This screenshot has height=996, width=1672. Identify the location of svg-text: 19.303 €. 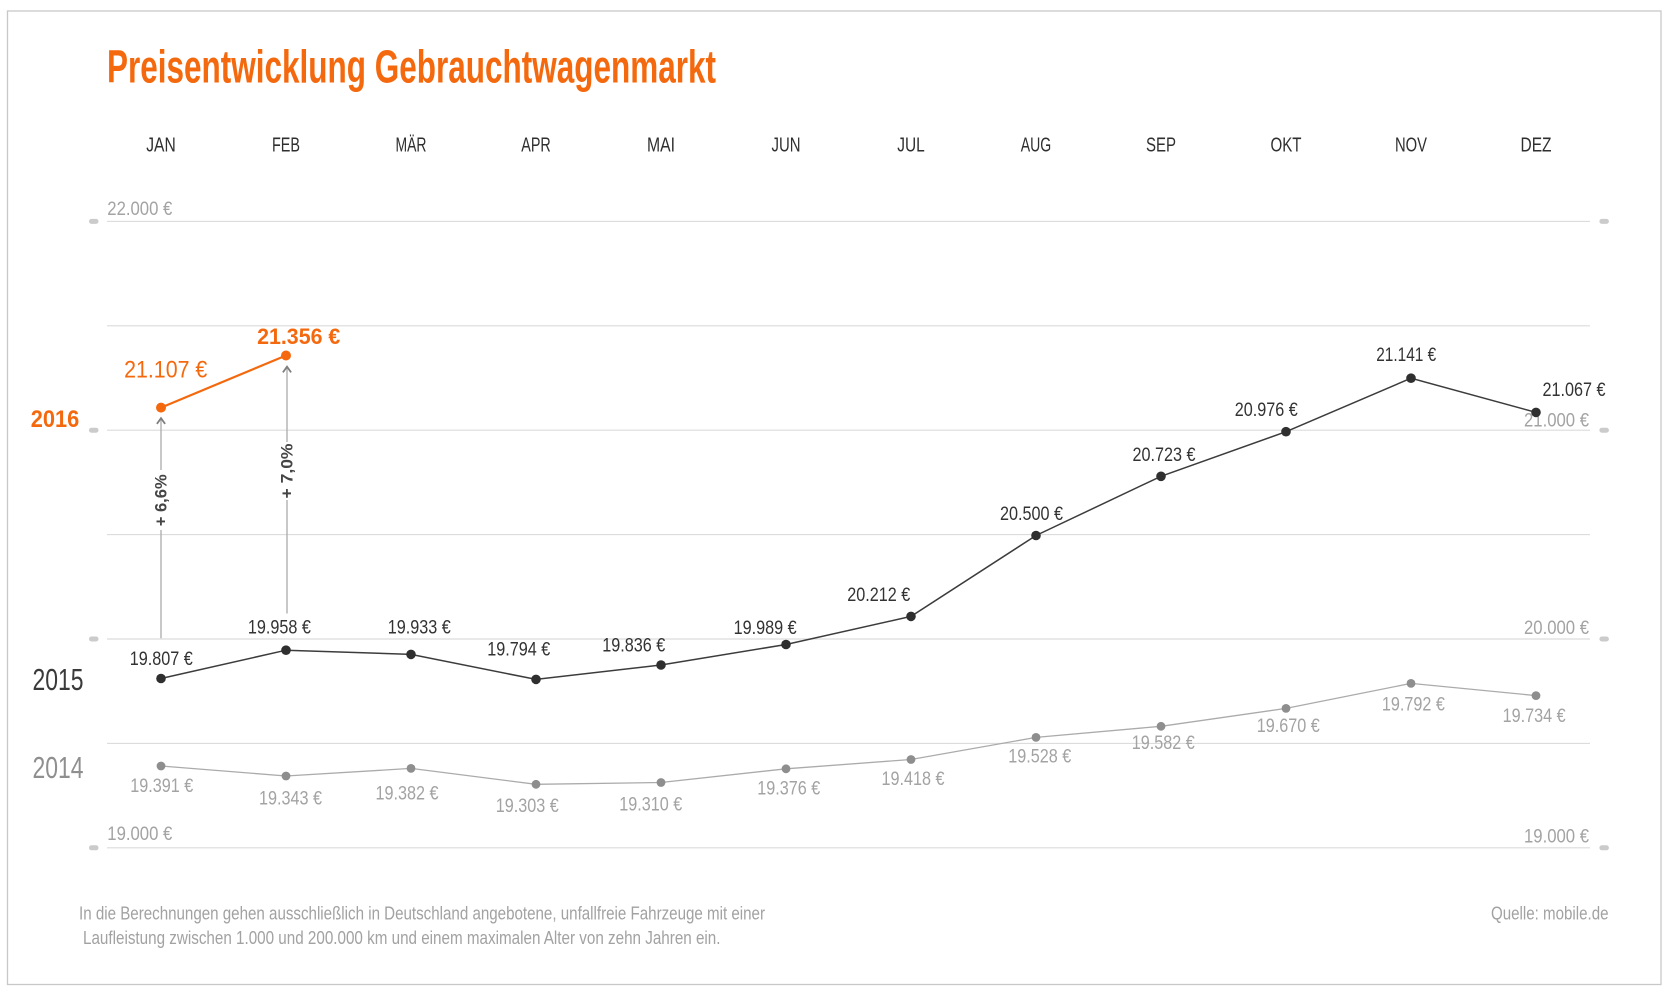
(527, 806).